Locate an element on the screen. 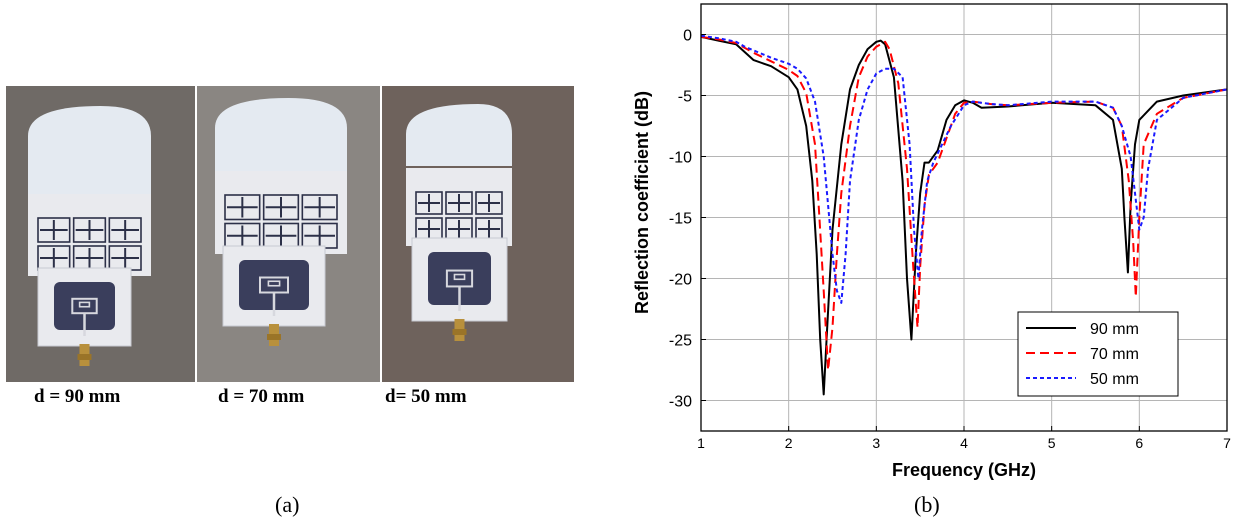 The image size is (1236, 527). y-tick-label: -30 is located at coordinates (680, 402).